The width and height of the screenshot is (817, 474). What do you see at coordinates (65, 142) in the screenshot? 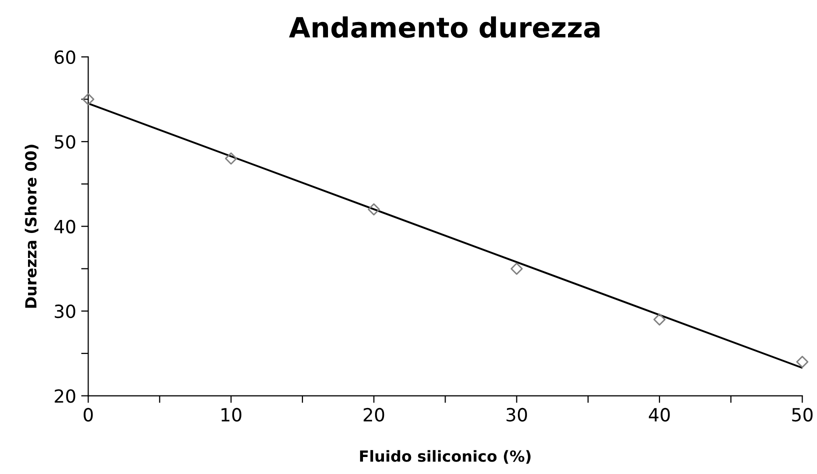
I see `y-tick-label: 50` at bounding box center [65, 142].